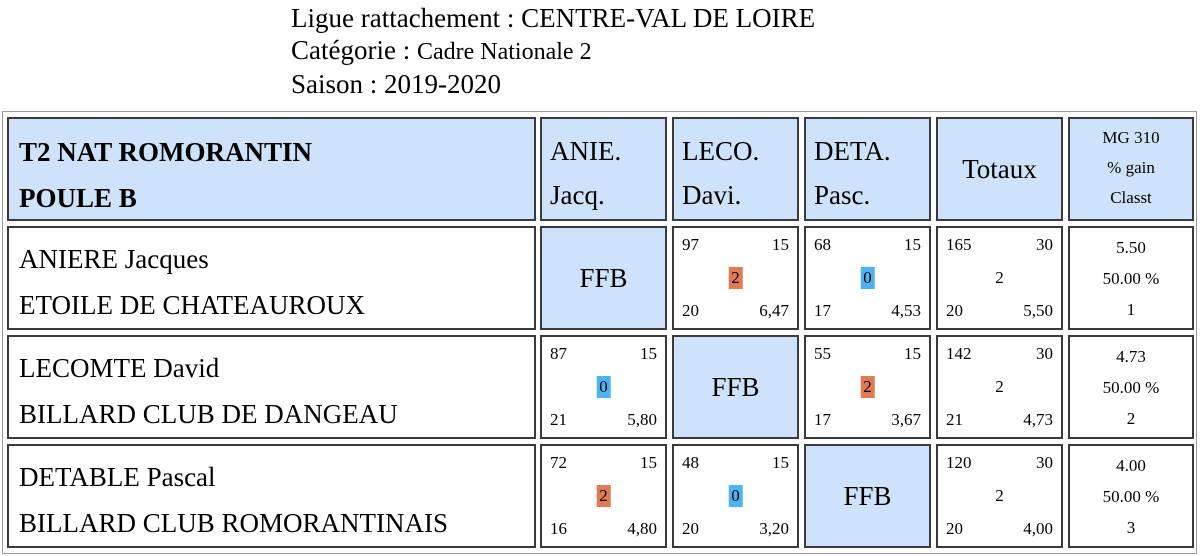 The image size is (1200, 556). What do you see at coordinates (603, 387) in the screenshot?
I see `match-cell: 87 15 0 21 5,80` at bounding box center [603, 387].